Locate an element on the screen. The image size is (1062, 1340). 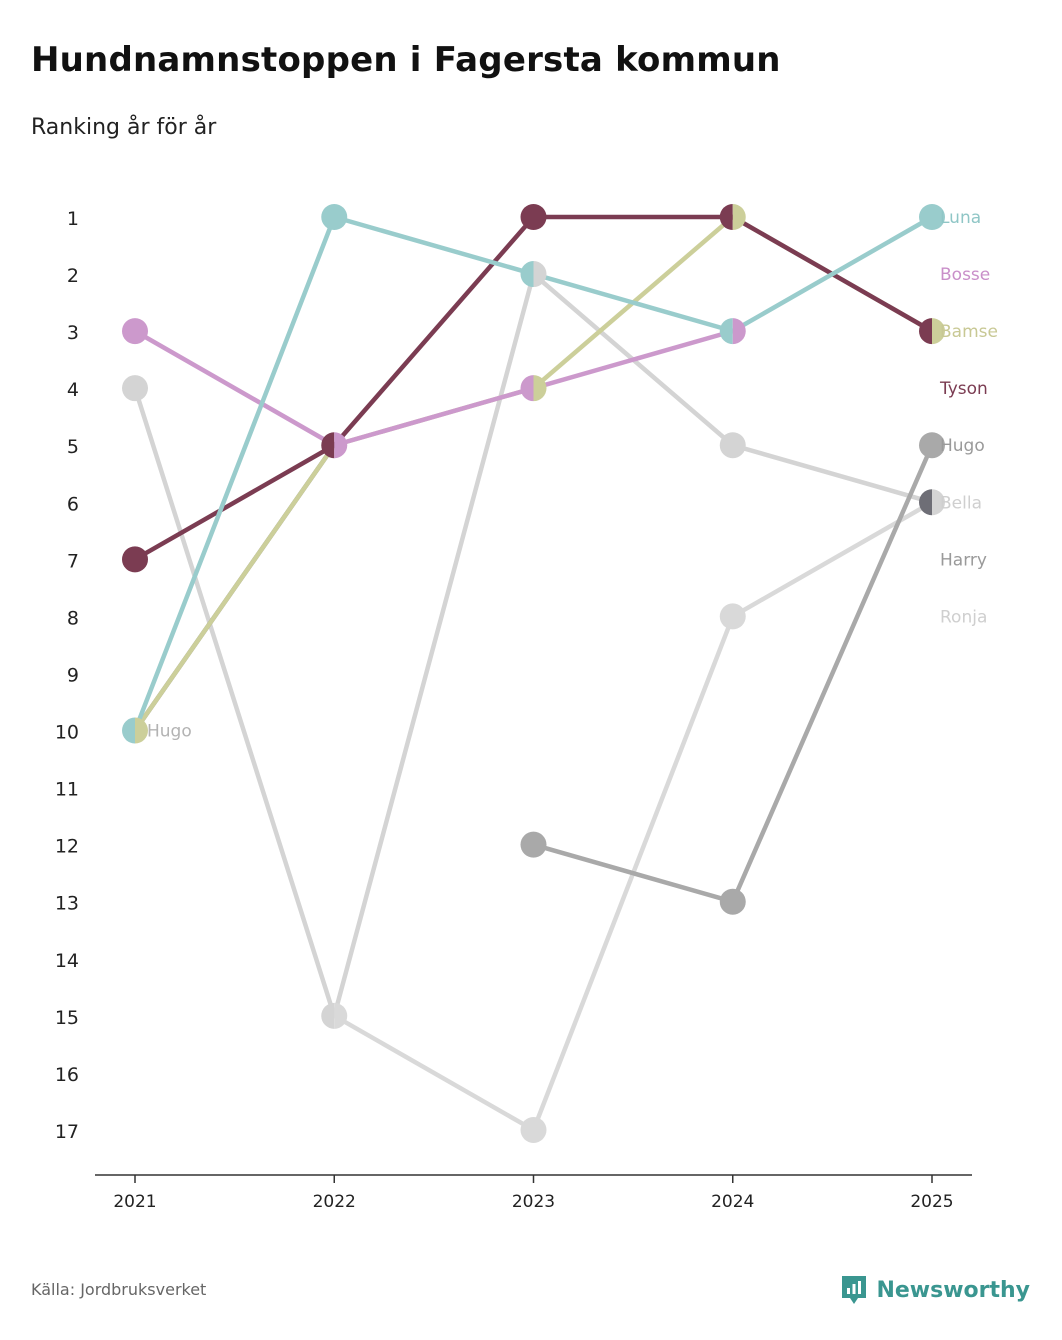
y-tick-label: 15 is located at coordinates (67, 1018).